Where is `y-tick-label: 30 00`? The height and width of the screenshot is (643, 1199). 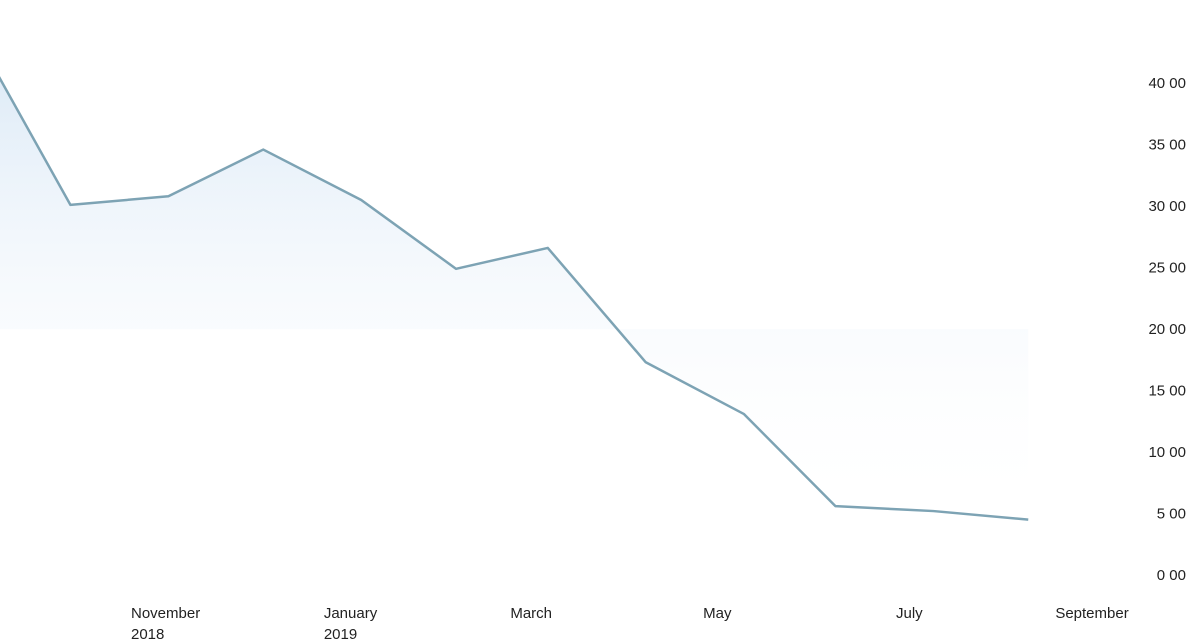 y-tick-label: 30 00 is located at coordinates (1167, 206).